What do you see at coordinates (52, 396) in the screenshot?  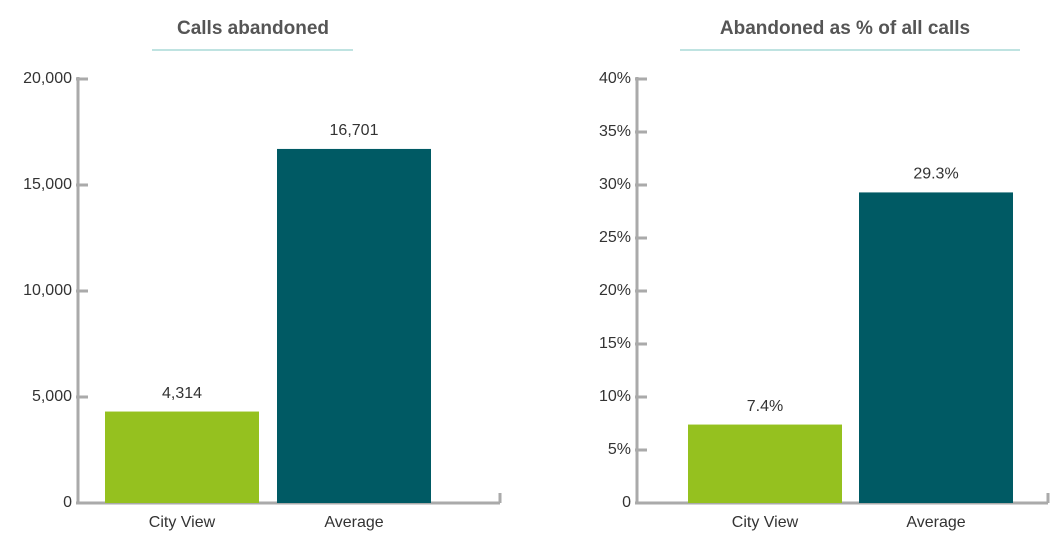 I see `y-tick-label: 5,000` at bounding box center [52, 396].